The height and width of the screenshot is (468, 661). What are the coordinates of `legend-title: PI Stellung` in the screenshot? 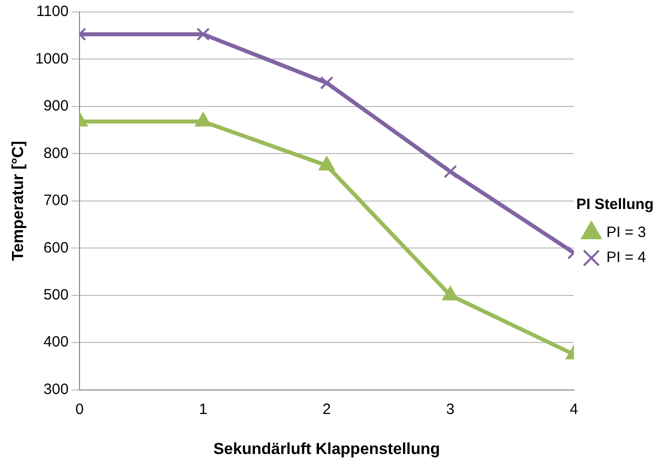 It's located at (615, 205).